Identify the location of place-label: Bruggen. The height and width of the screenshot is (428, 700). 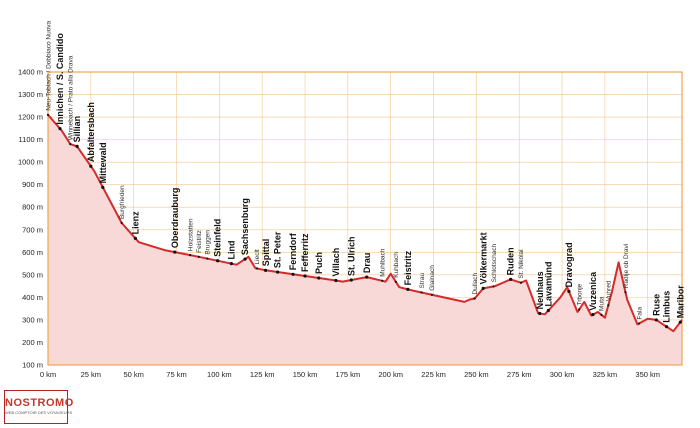
(208, 242).